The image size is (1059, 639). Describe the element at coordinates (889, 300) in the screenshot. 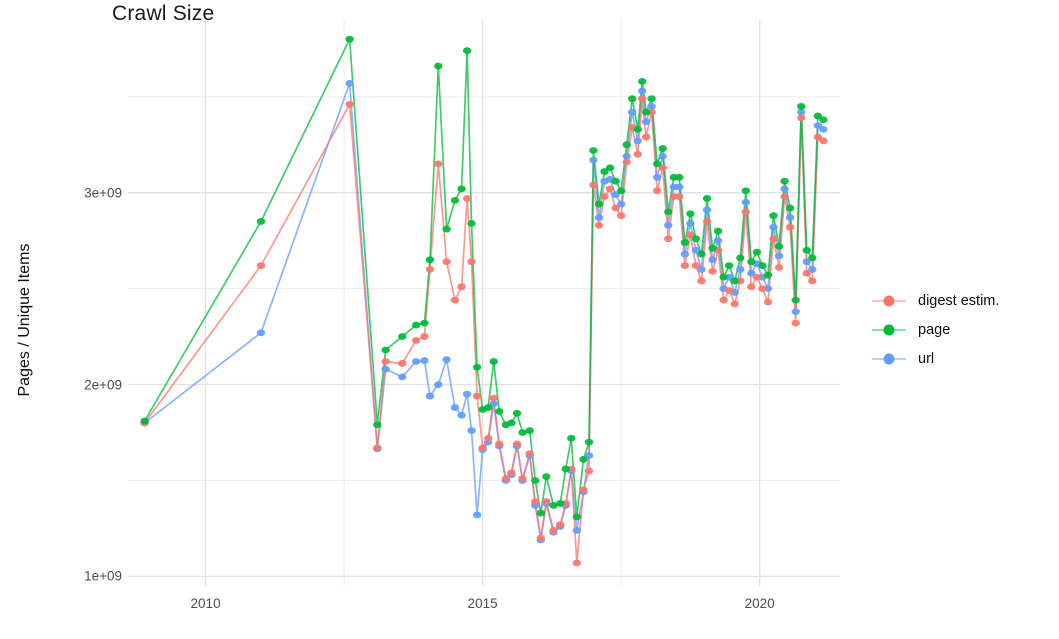

I see `legend-dot-icon` at that location.